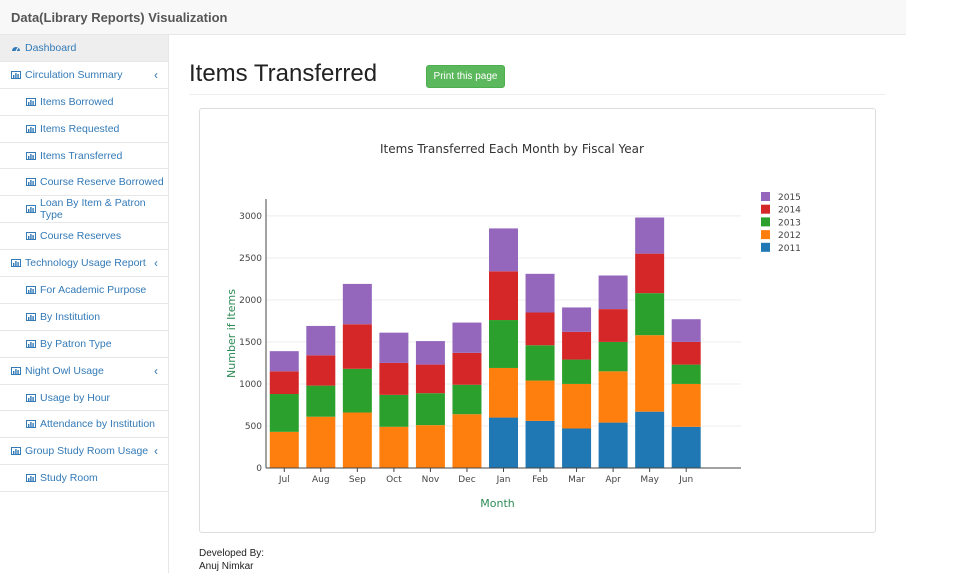 This screenshot has width=975, height=573. Describe the element at coordinates (686, 447) in the screenshot. I see `bar-2011-jun` at that location.